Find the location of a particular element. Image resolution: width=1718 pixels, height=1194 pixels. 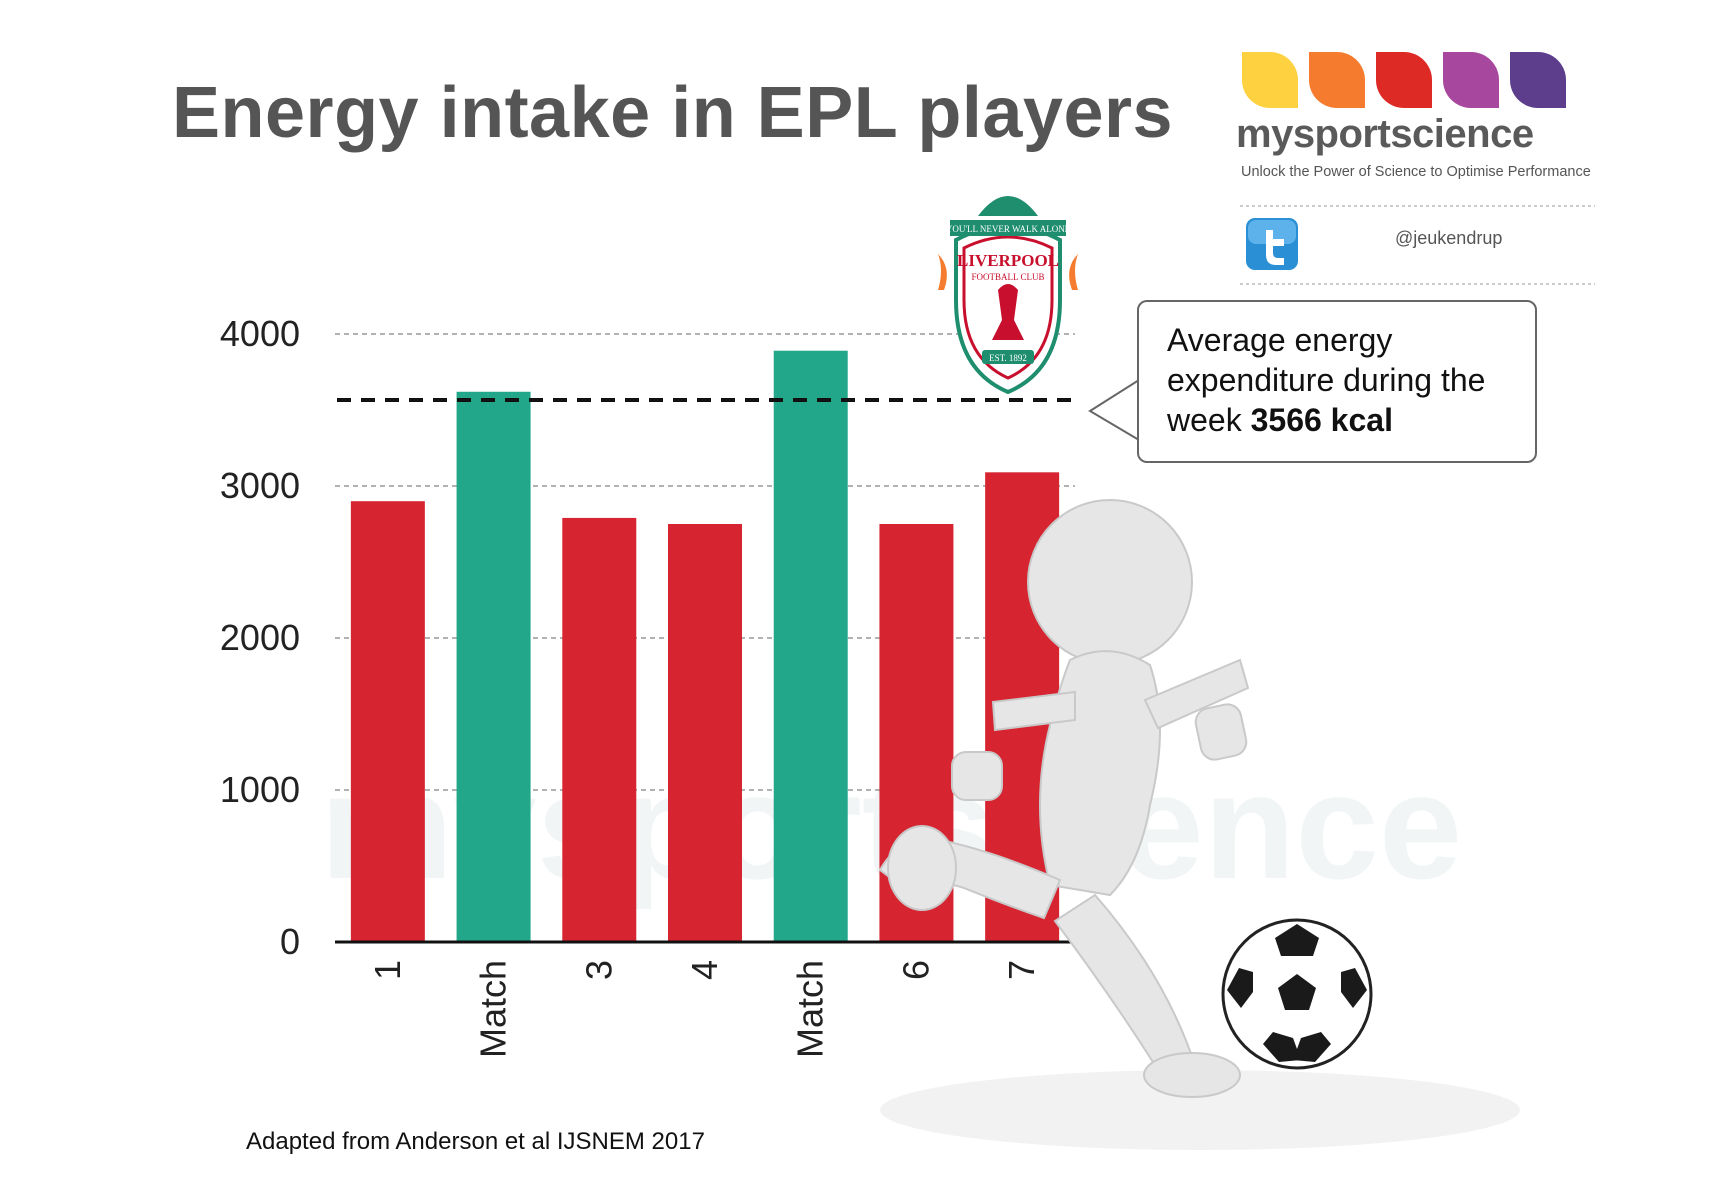

crest-est: EST. 1892 is located at coordinates (1008, 358).